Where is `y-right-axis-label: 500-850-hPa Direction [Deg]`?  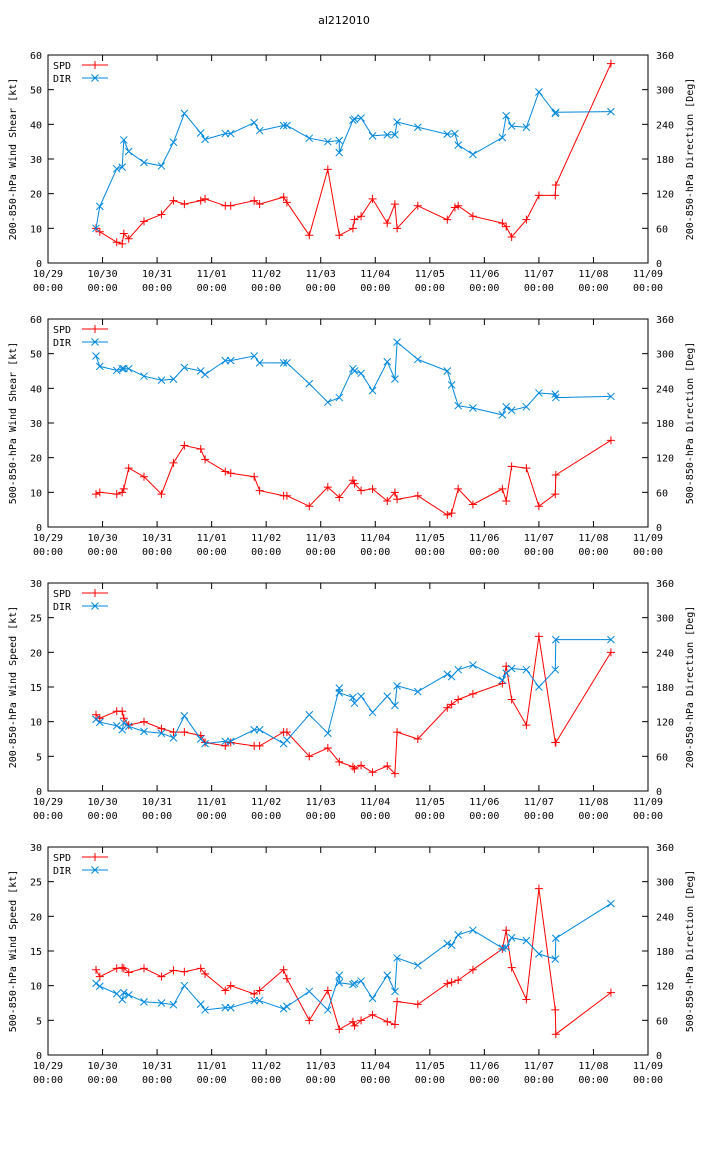 y-right-axis-label: 500-850-hPa Direction [Deg] is located at coordinates (690, 951).